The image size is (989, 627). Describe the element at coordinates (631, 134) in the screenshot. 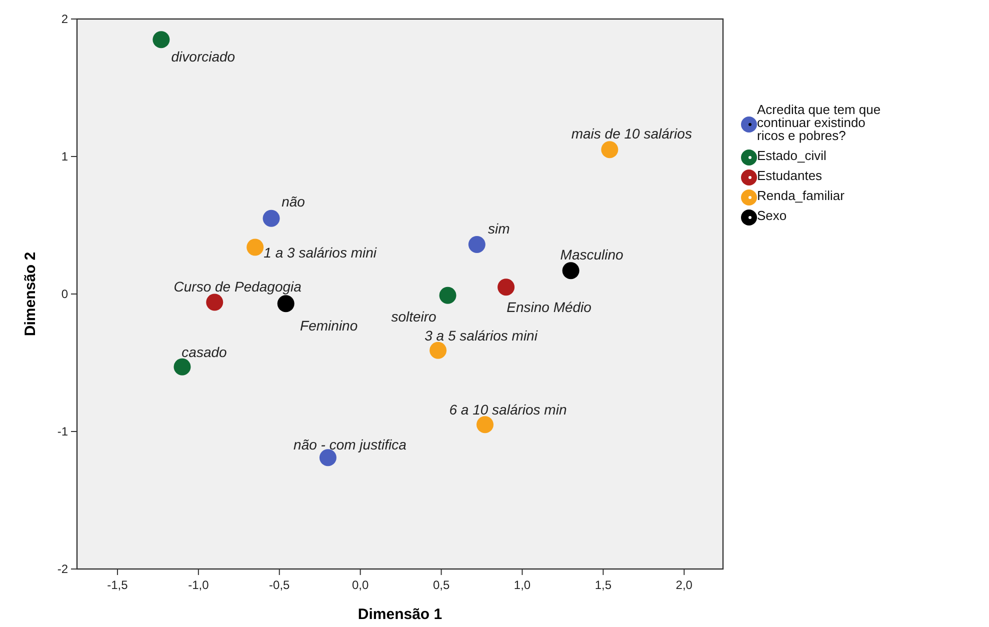

I see `annotation: mais de 10 salários` at that location.